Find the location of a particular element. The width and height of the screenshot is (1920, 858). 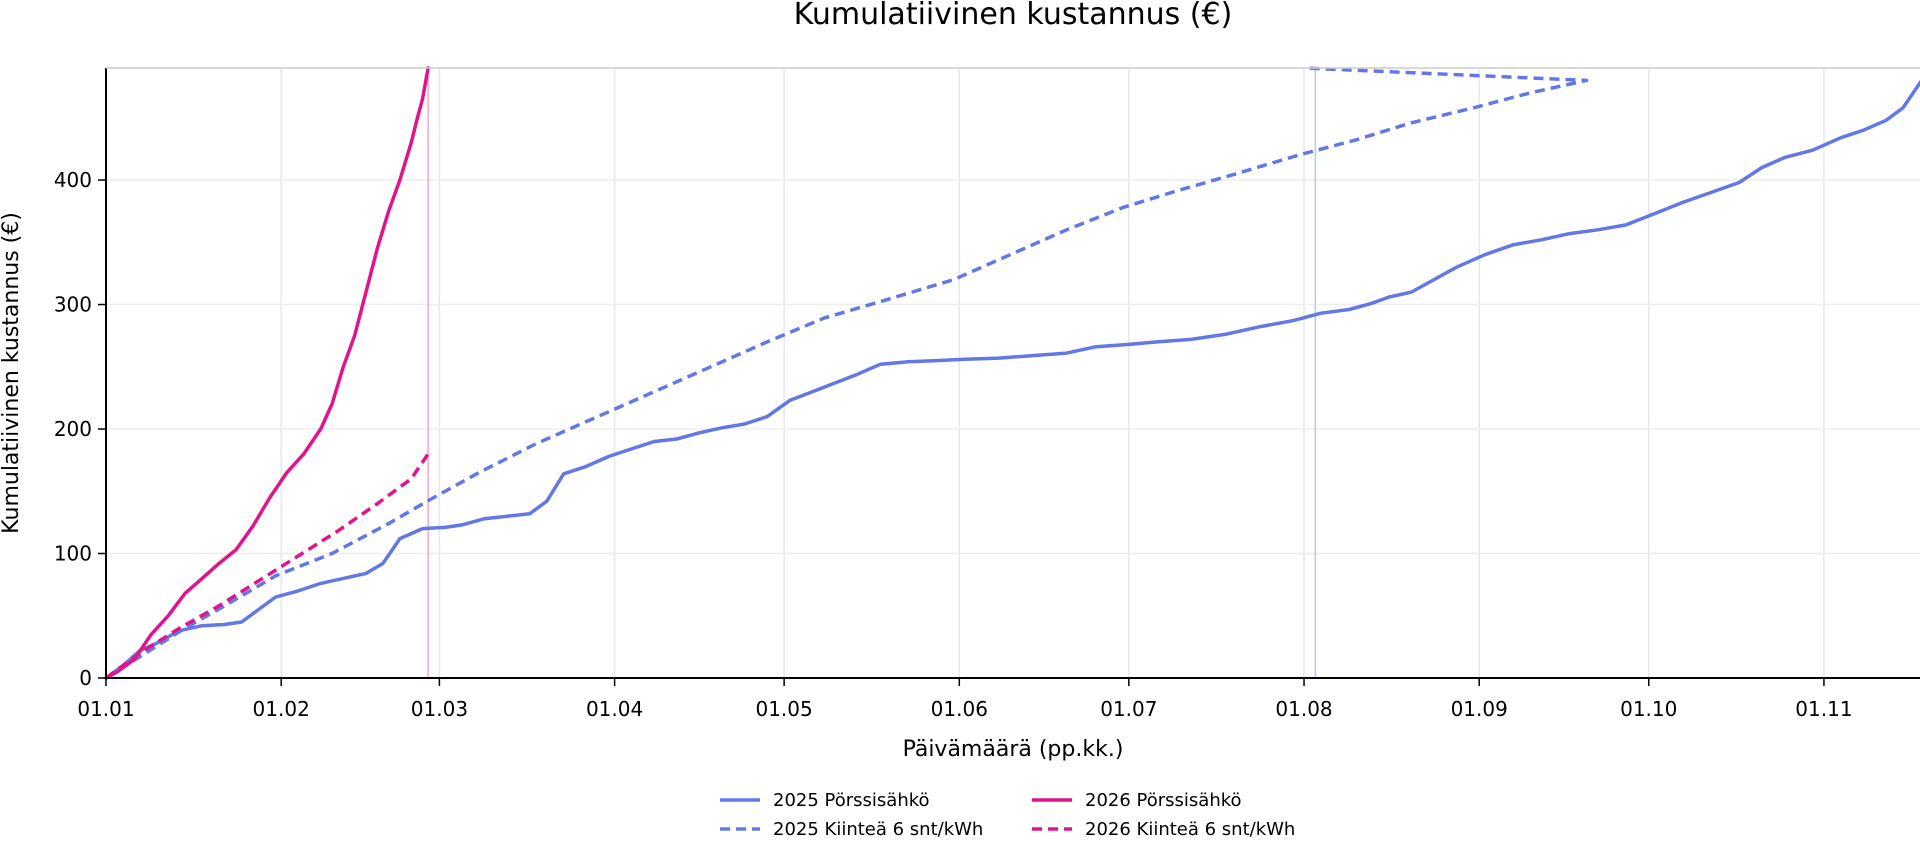

chart-title: Kumulatiivinen kustannus (€) is located at coordinates (1013, 16).